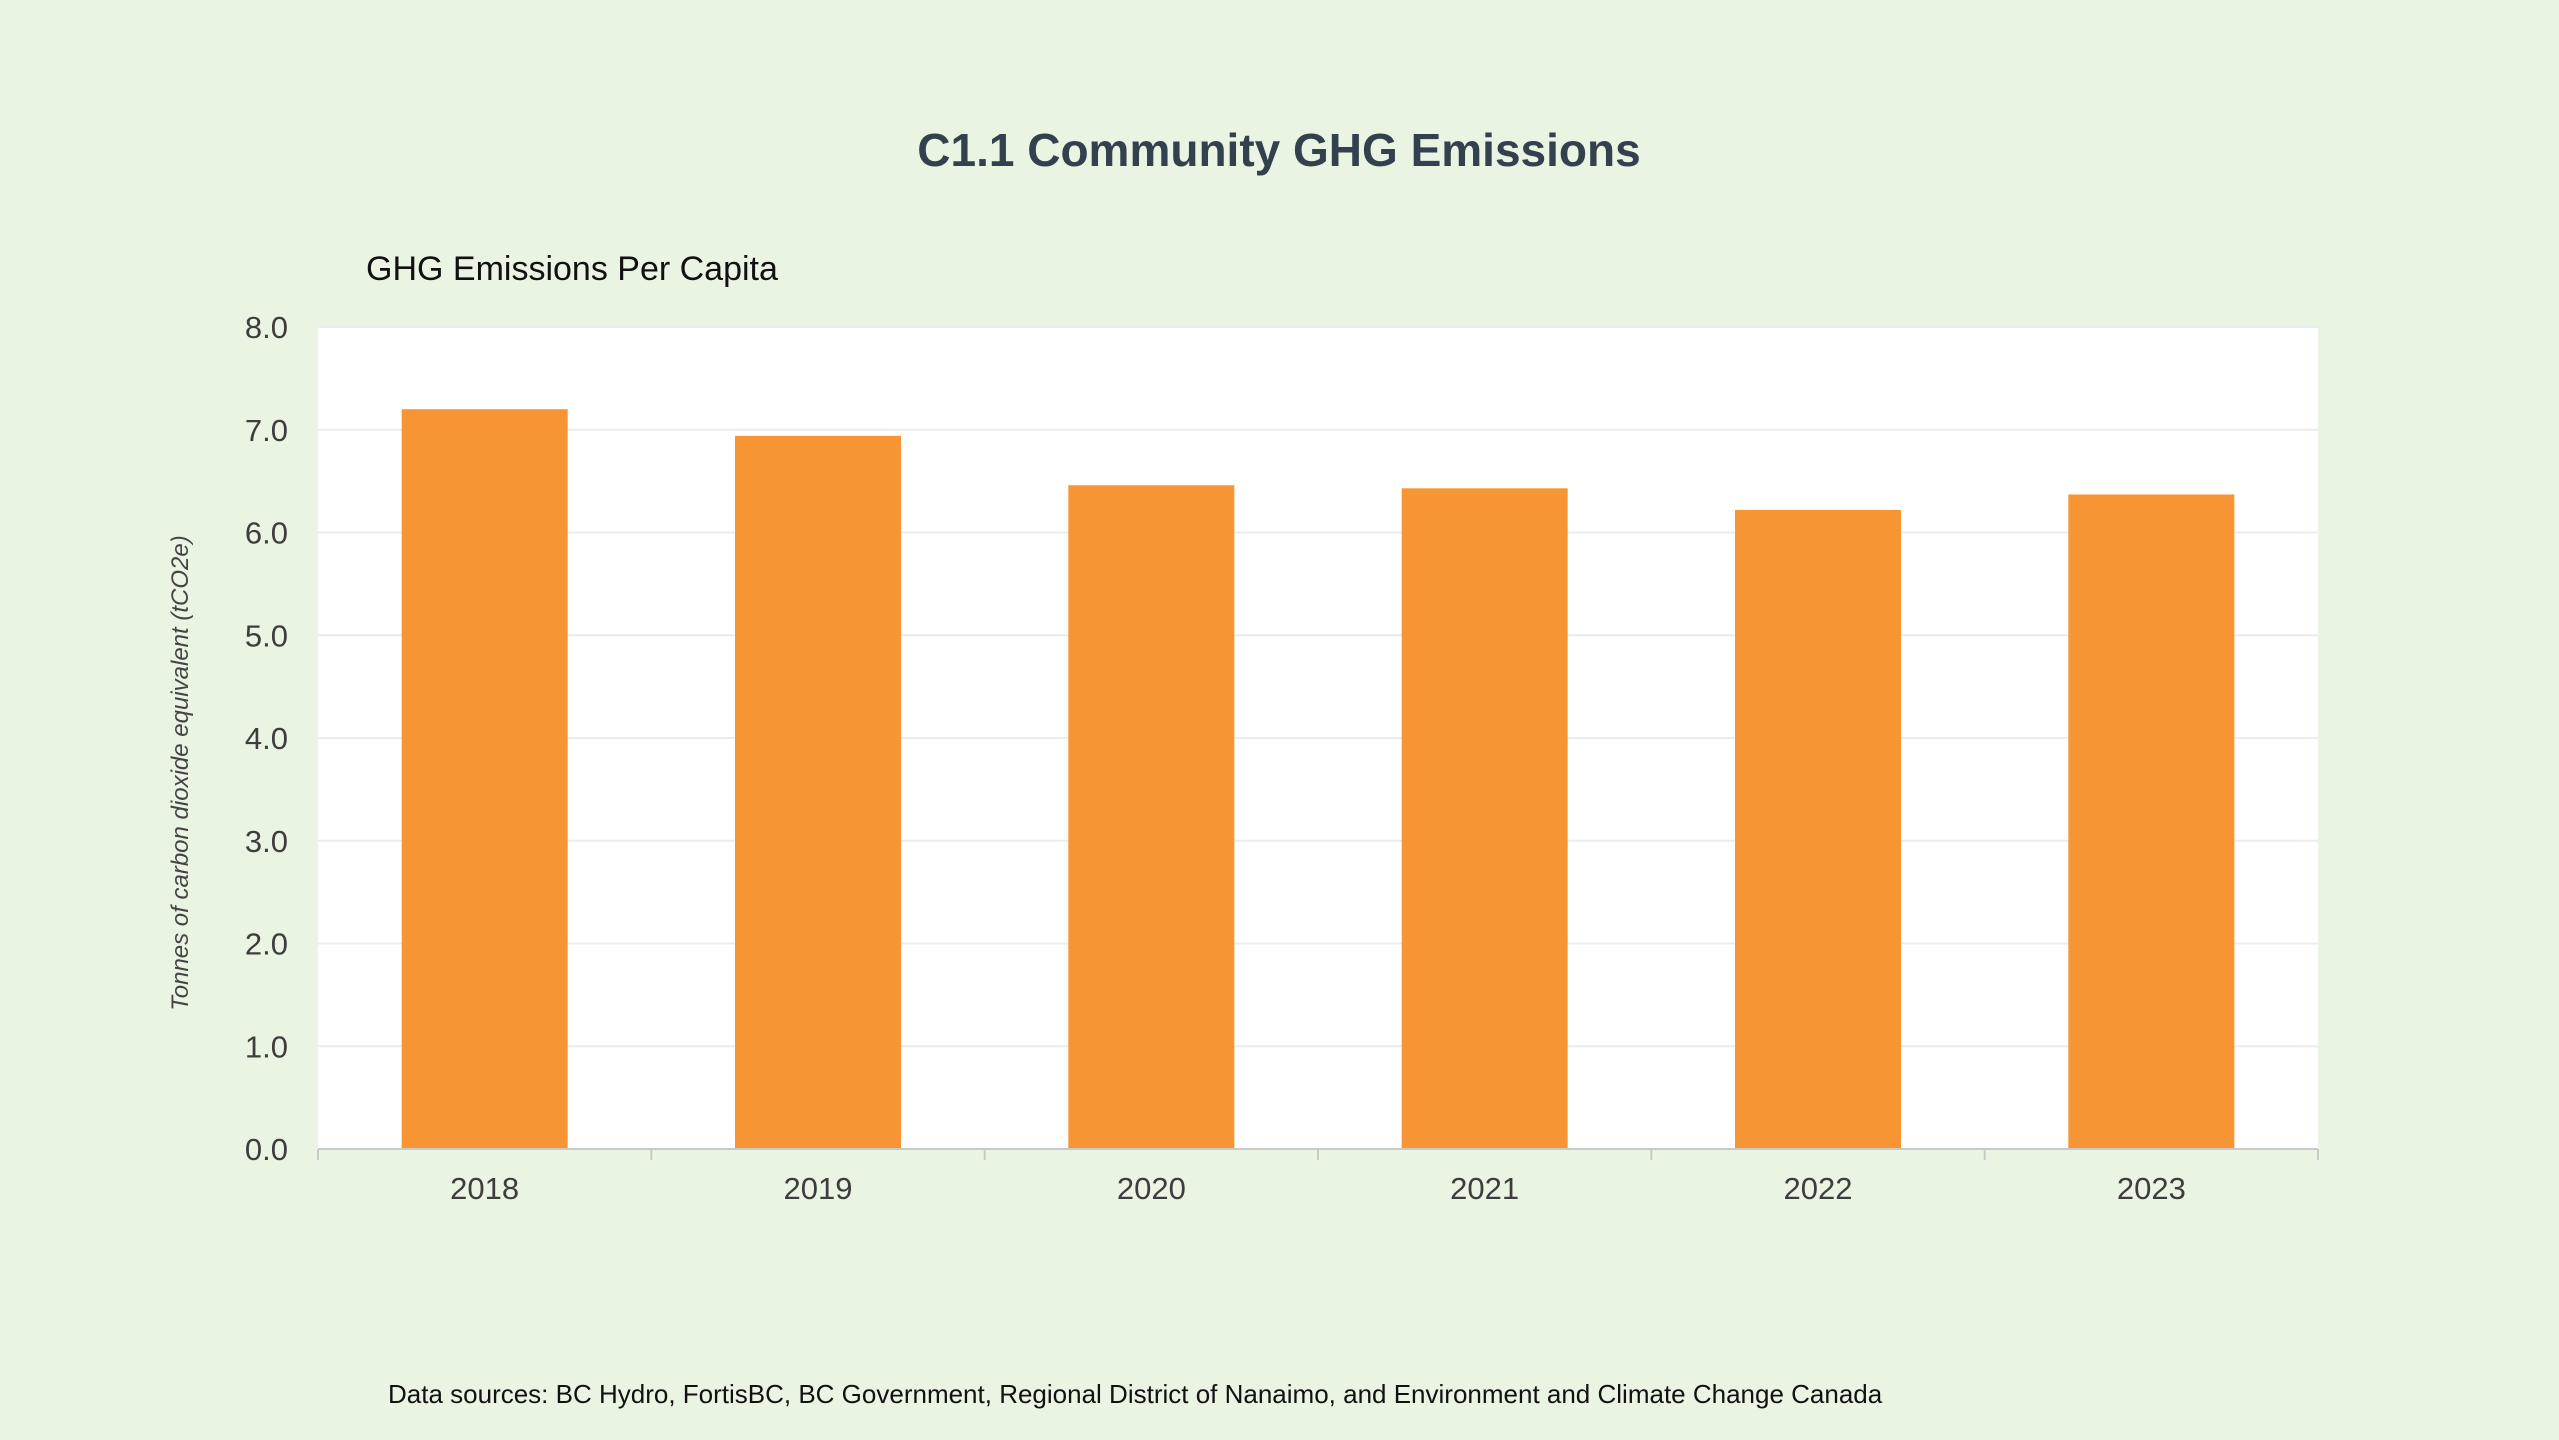 The image size is (2559, 1440). I want to click on x-tick-label: 2018, so click(484, 1188).